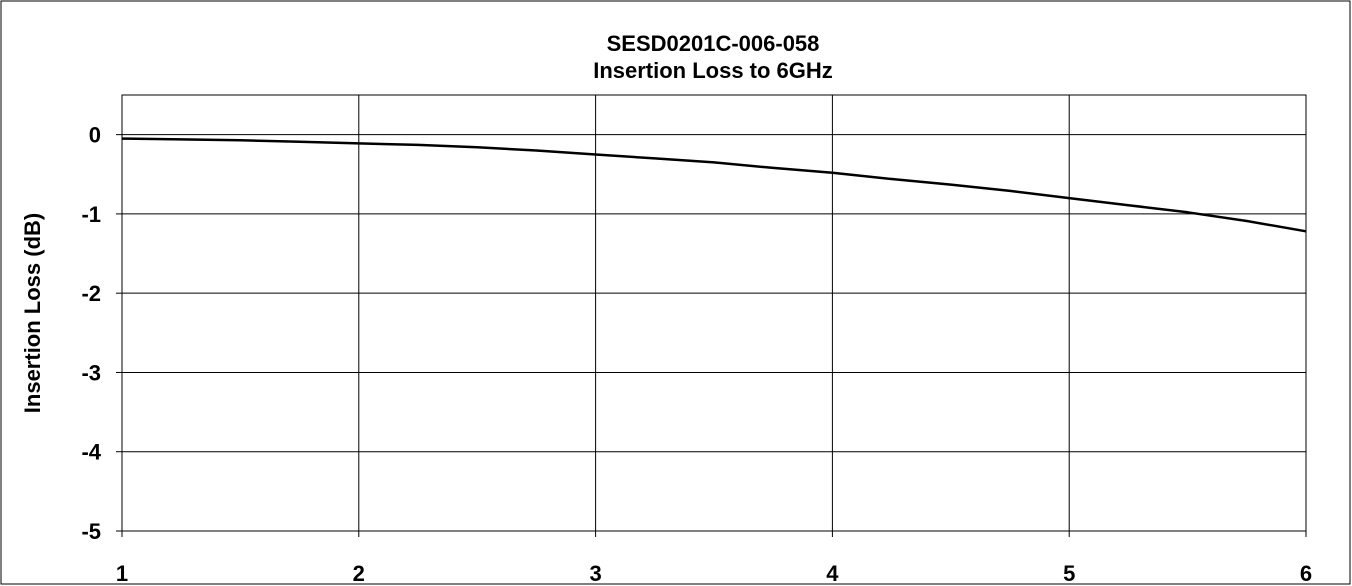  What do you see at coordinates (122, 573) in the screenshot?
I see `x-tick-label: 1` at bounding box center [122, 573].